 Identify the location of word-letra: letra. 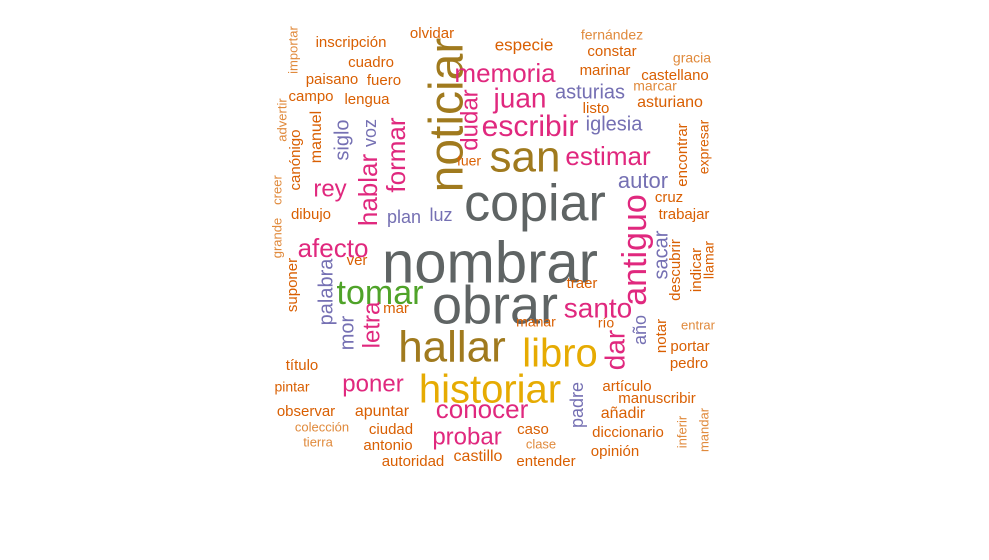
(371, 324).